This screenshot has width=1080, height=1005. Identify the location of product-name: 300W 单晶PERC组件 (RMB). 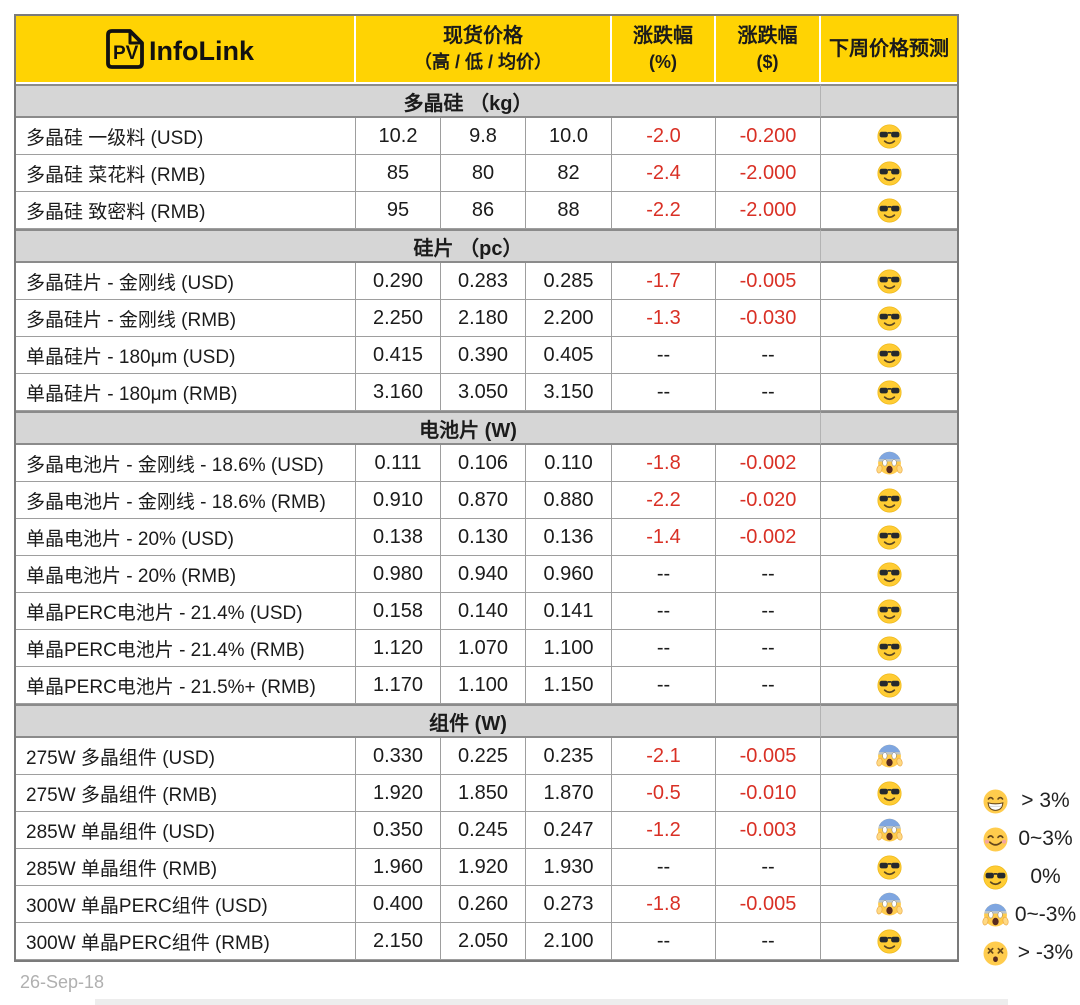
(186, 941).